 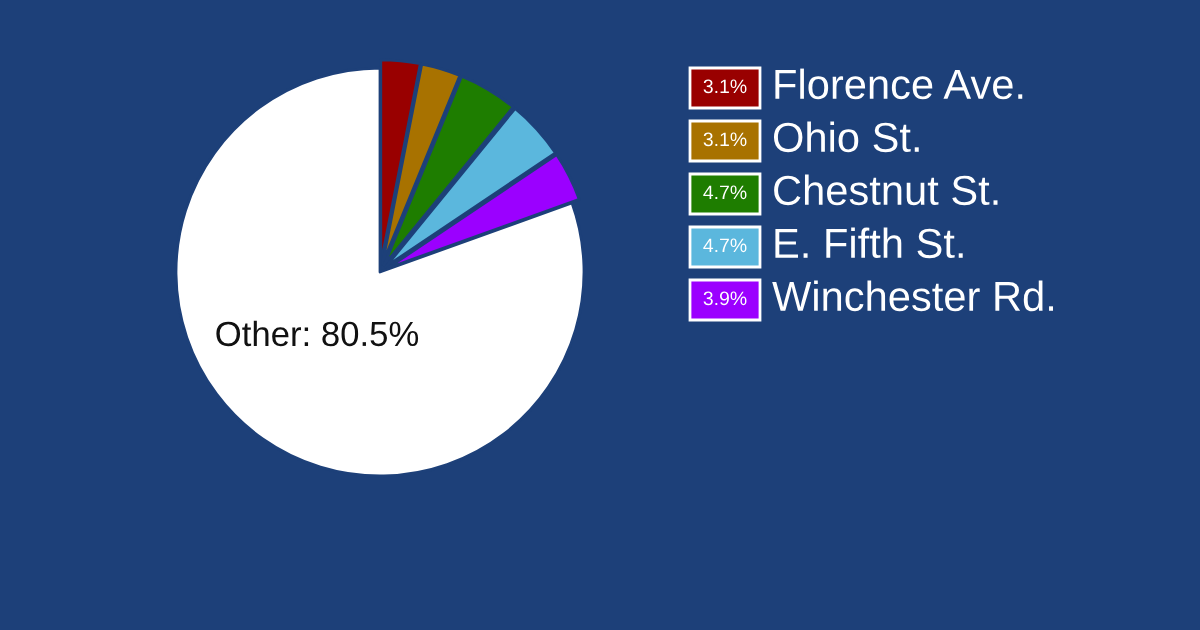 What do you see at coordinates (846, 137) in the screenshot?
I see `legend-label: Ohio St.` at bounding box center [846, 137].